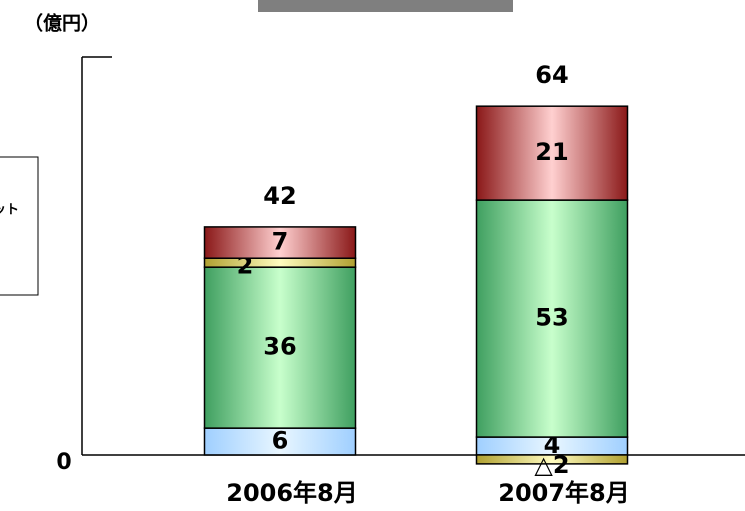 The width and height of the screenshot is (745, 511). I want to click on x-tick-label: 2006年8月, so click(292, 493).